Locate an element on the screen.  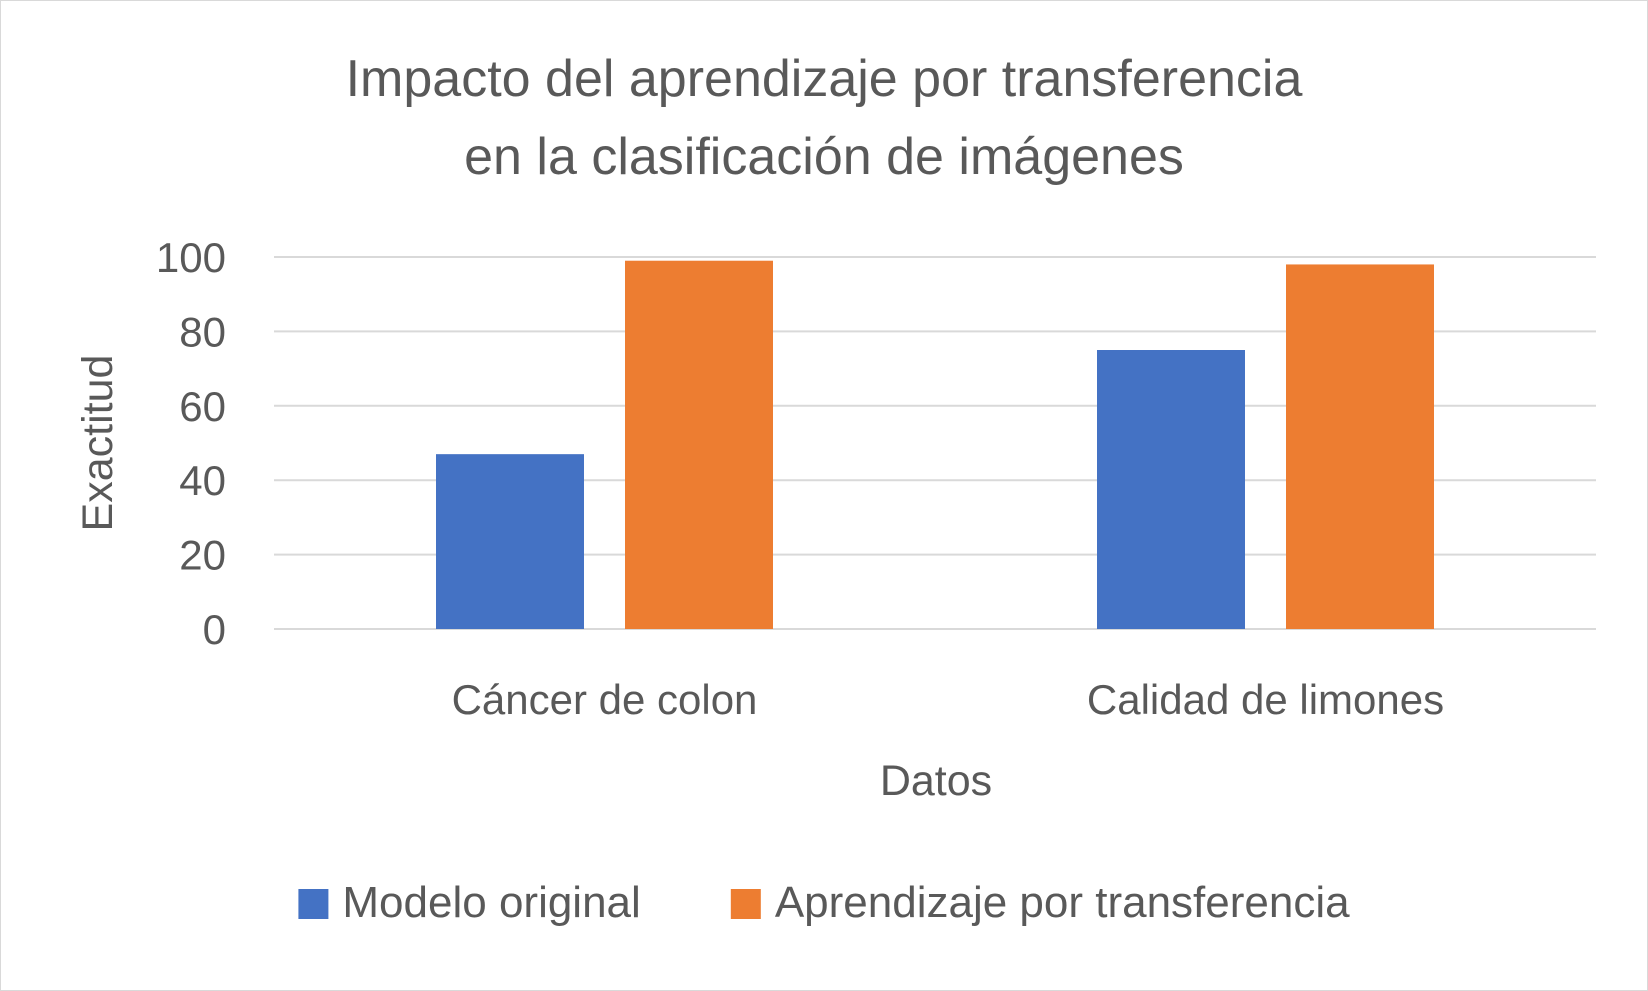
y-axis-title: Exactitud is located at coordinates (98, 443).